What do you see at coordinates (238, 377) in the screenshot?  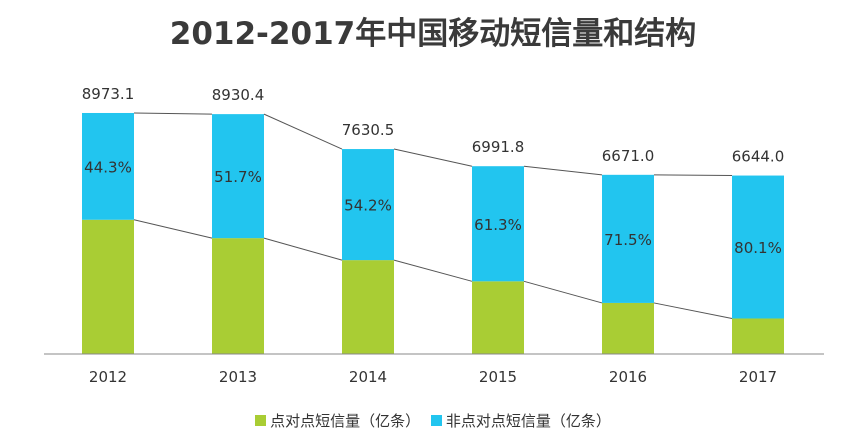 I see `x-tick-label: 2013` at bounding box center [238, 377].